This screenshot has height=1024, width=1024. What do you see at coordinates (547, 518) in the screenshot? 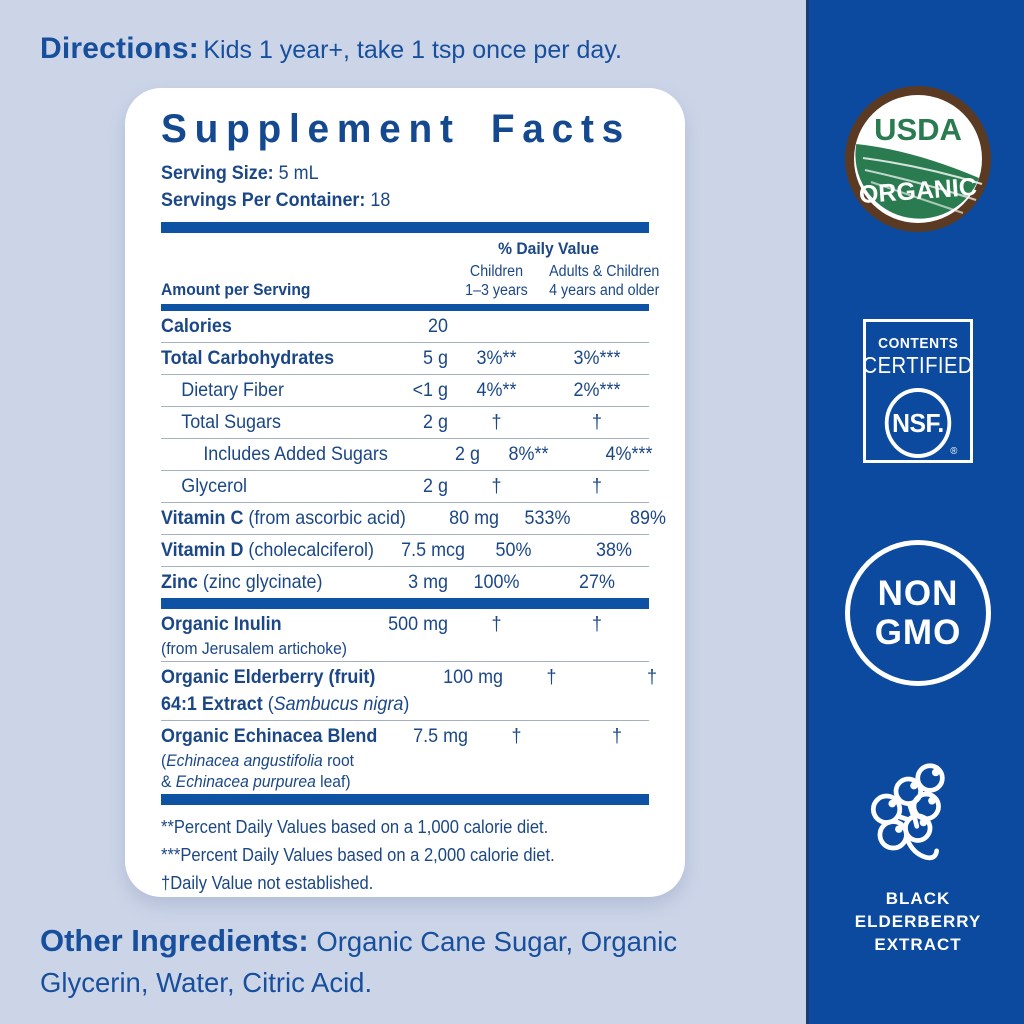
I see `children-dv-cell: 533%` at bounding box center [547, 518].